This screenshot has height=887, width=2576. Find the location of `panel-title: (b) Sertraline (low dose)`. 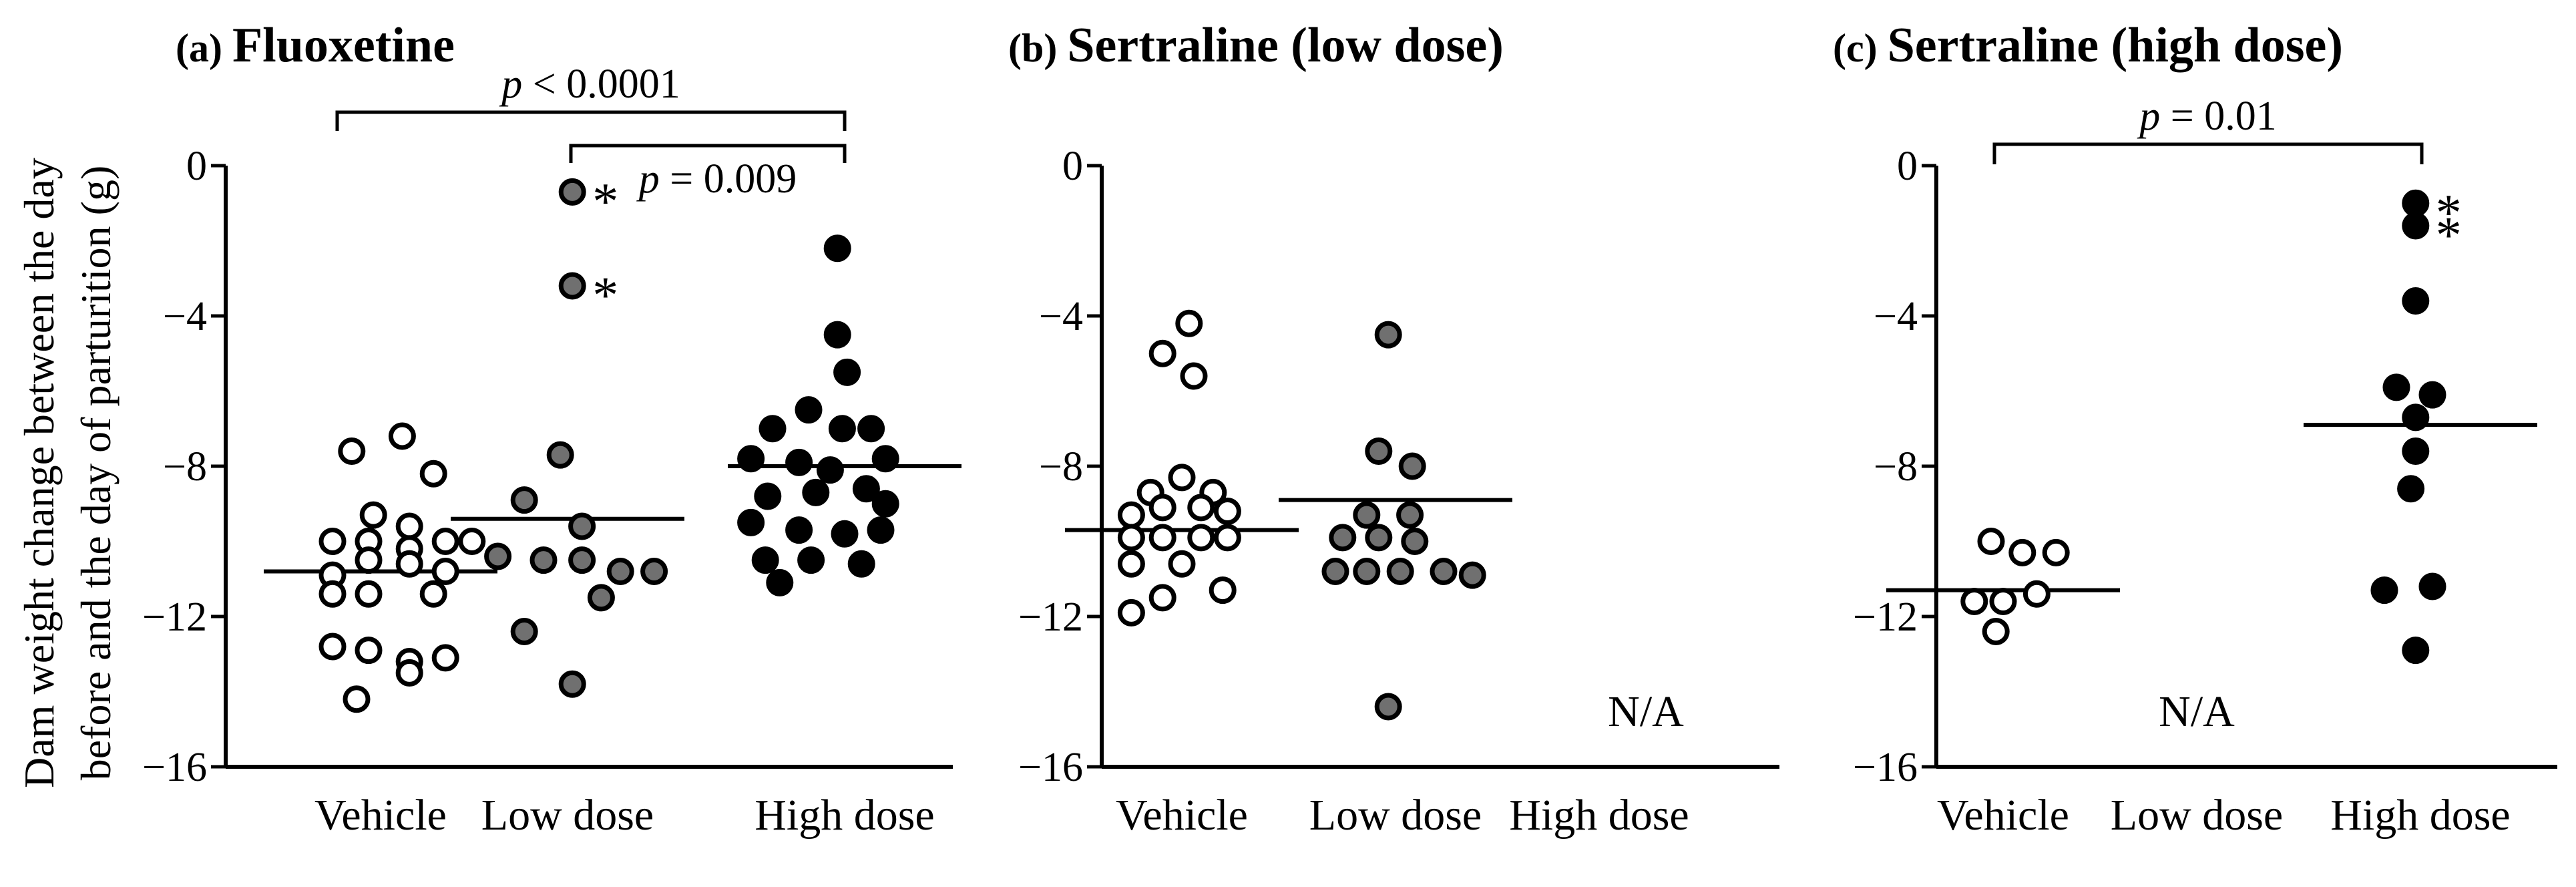

panel-title: (b) Sertraline (low dose) is located at coordinates (1256, 45).